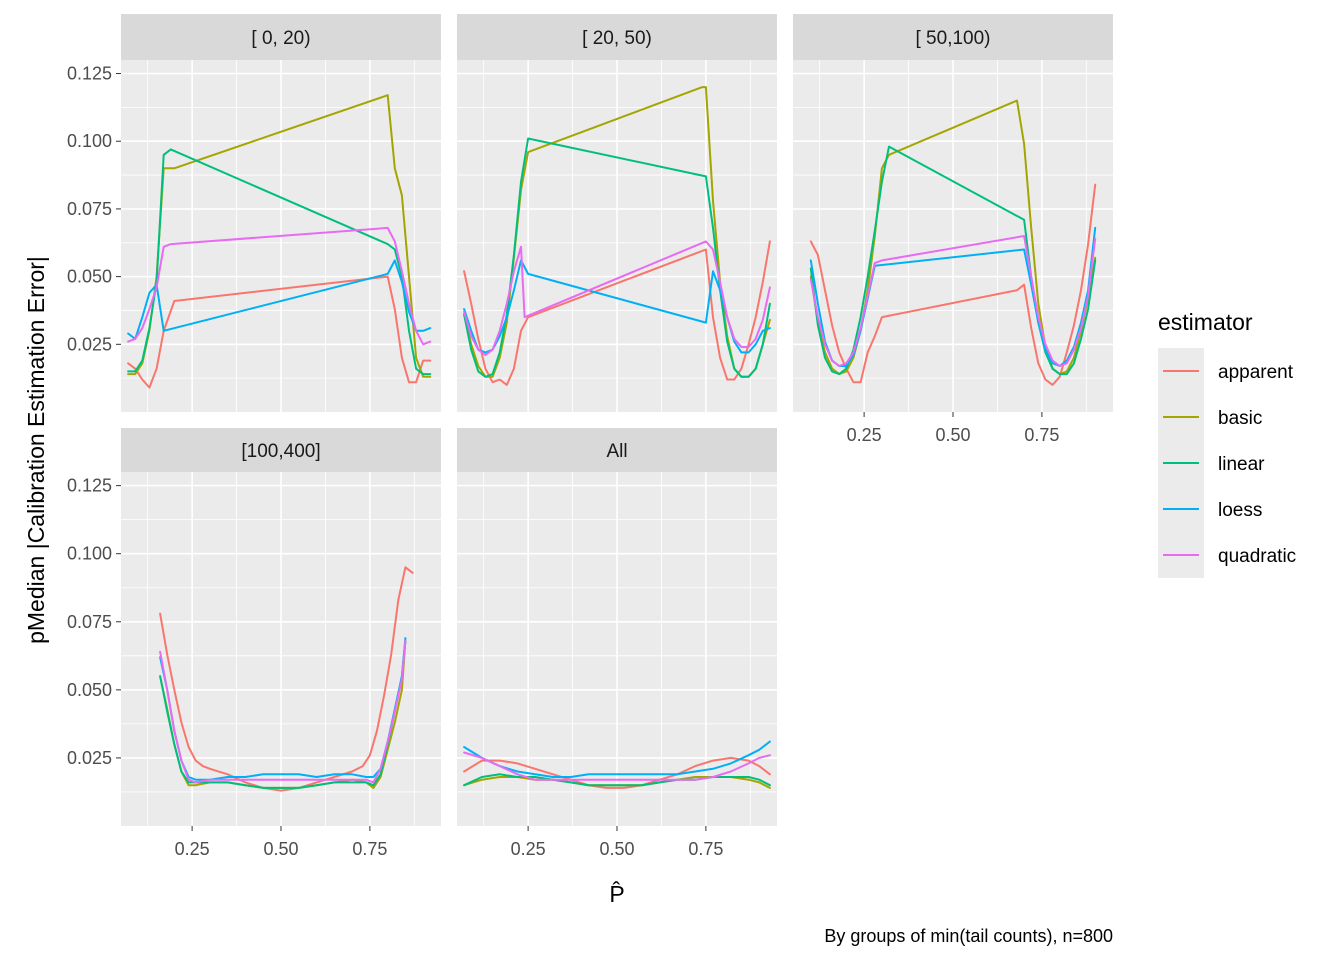  What do you see at coordinates (1240, 510) in the screenshot?
I see `legend-label: loess` at bounding box center [1240, 510].